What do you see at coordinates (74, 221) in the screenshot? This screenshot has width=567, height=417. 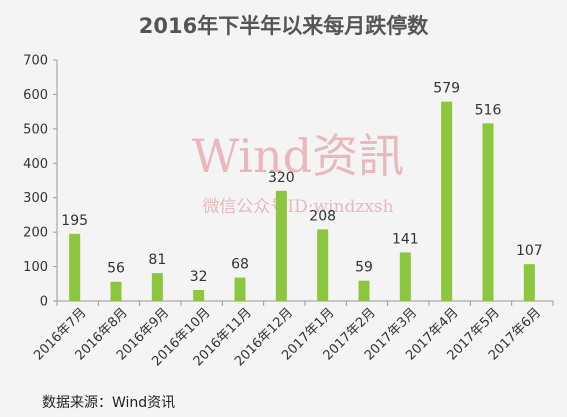 I see `data-label: 195` at bounding box center [74, 221].